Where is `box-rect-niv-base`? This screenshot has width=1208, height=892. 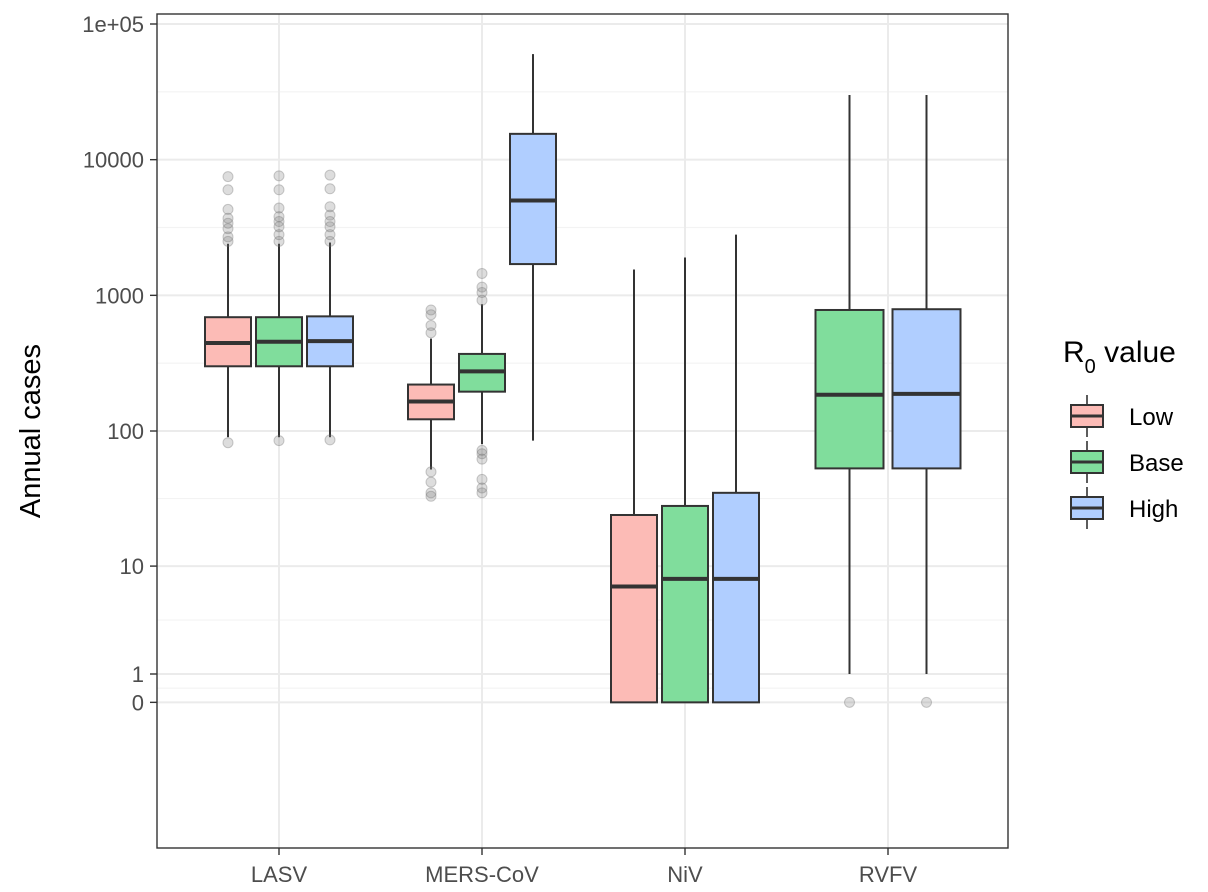
box-rect-niv-base is located at coordinates (685, 604).